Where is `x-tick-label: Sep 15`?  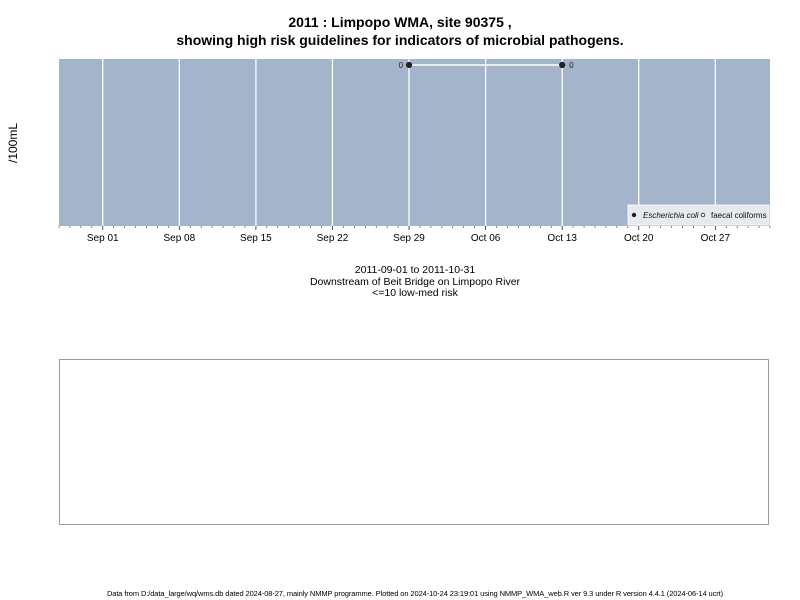
x-tick-label: Sep 15 is located at coordinates (256, 238).